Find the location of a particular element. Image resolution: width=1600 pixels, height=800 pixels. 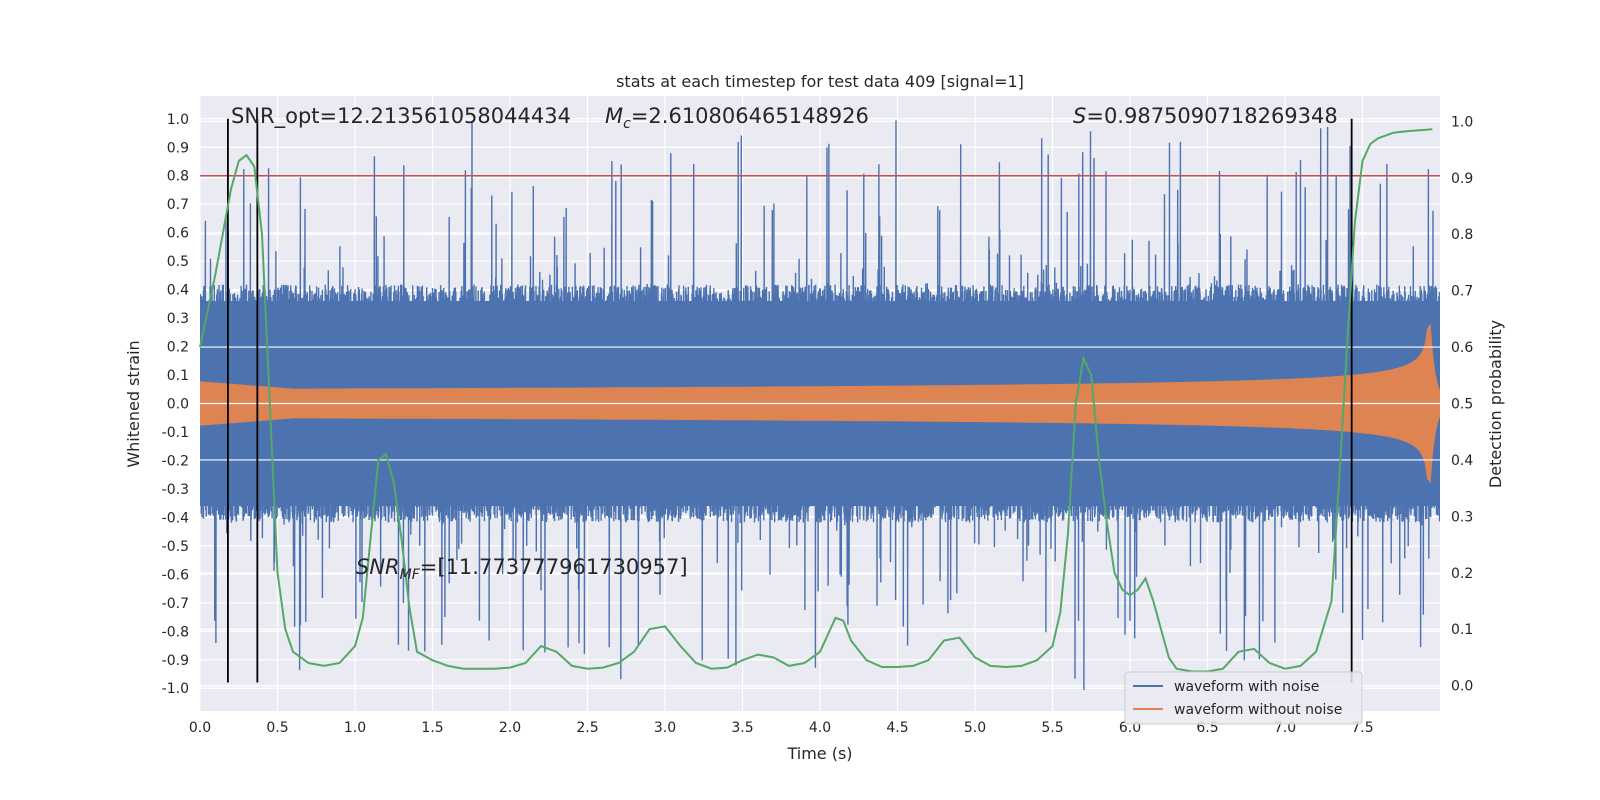

y-tick-label: -0.4 is located at coordinates (175, 518).